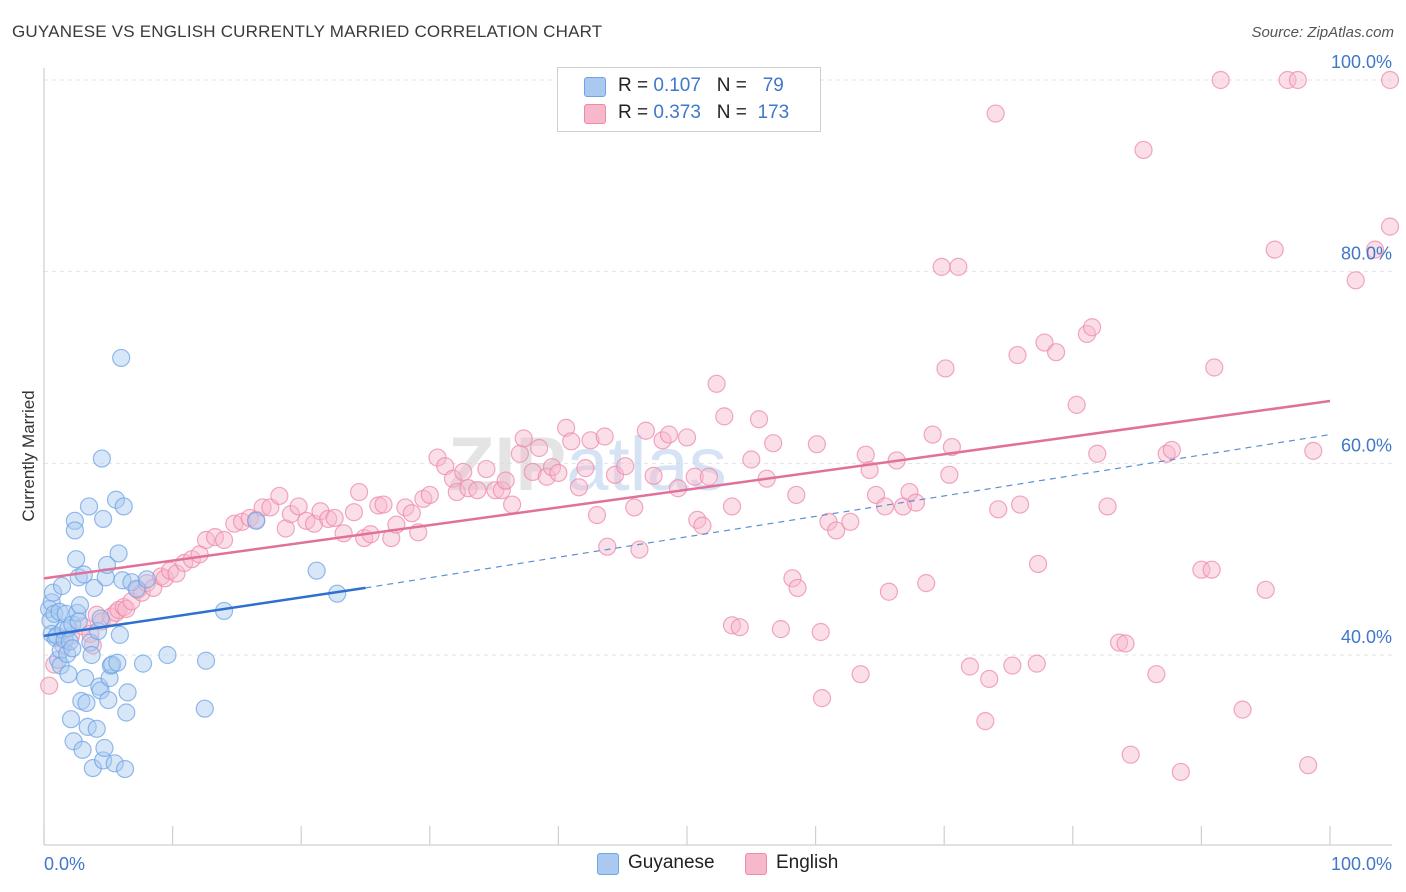 Image resolution: width=1406 pixels, height=892 pixels. Describe the element at coordinates (689, 99) in the screenshot. I see `stats-legend: R = 0.107 N = 79 R = 0.373 N = 173` at that location.